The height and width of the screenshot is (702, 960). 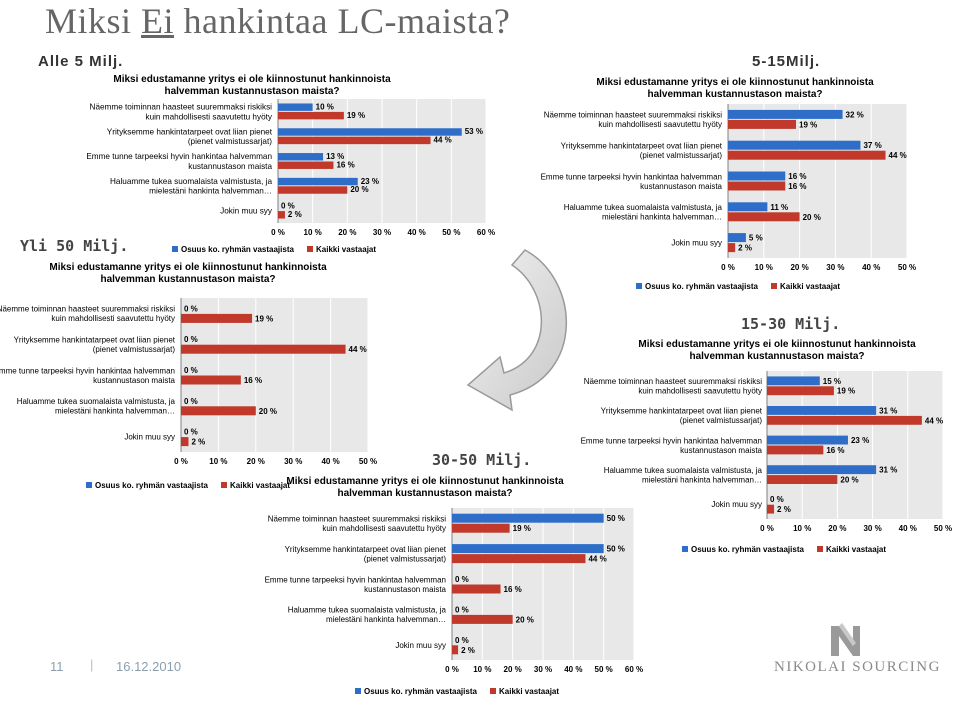 What do you see at coordinates (482, 460) in the screenshot?
I see `segment-label-30-50: 30-50 Milj.` at bounding box center [482, 460].